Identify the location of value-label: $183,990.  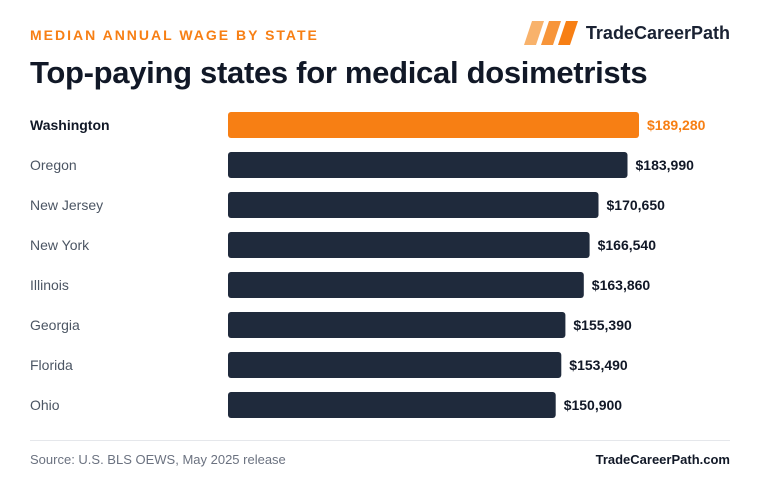
(665, 165).